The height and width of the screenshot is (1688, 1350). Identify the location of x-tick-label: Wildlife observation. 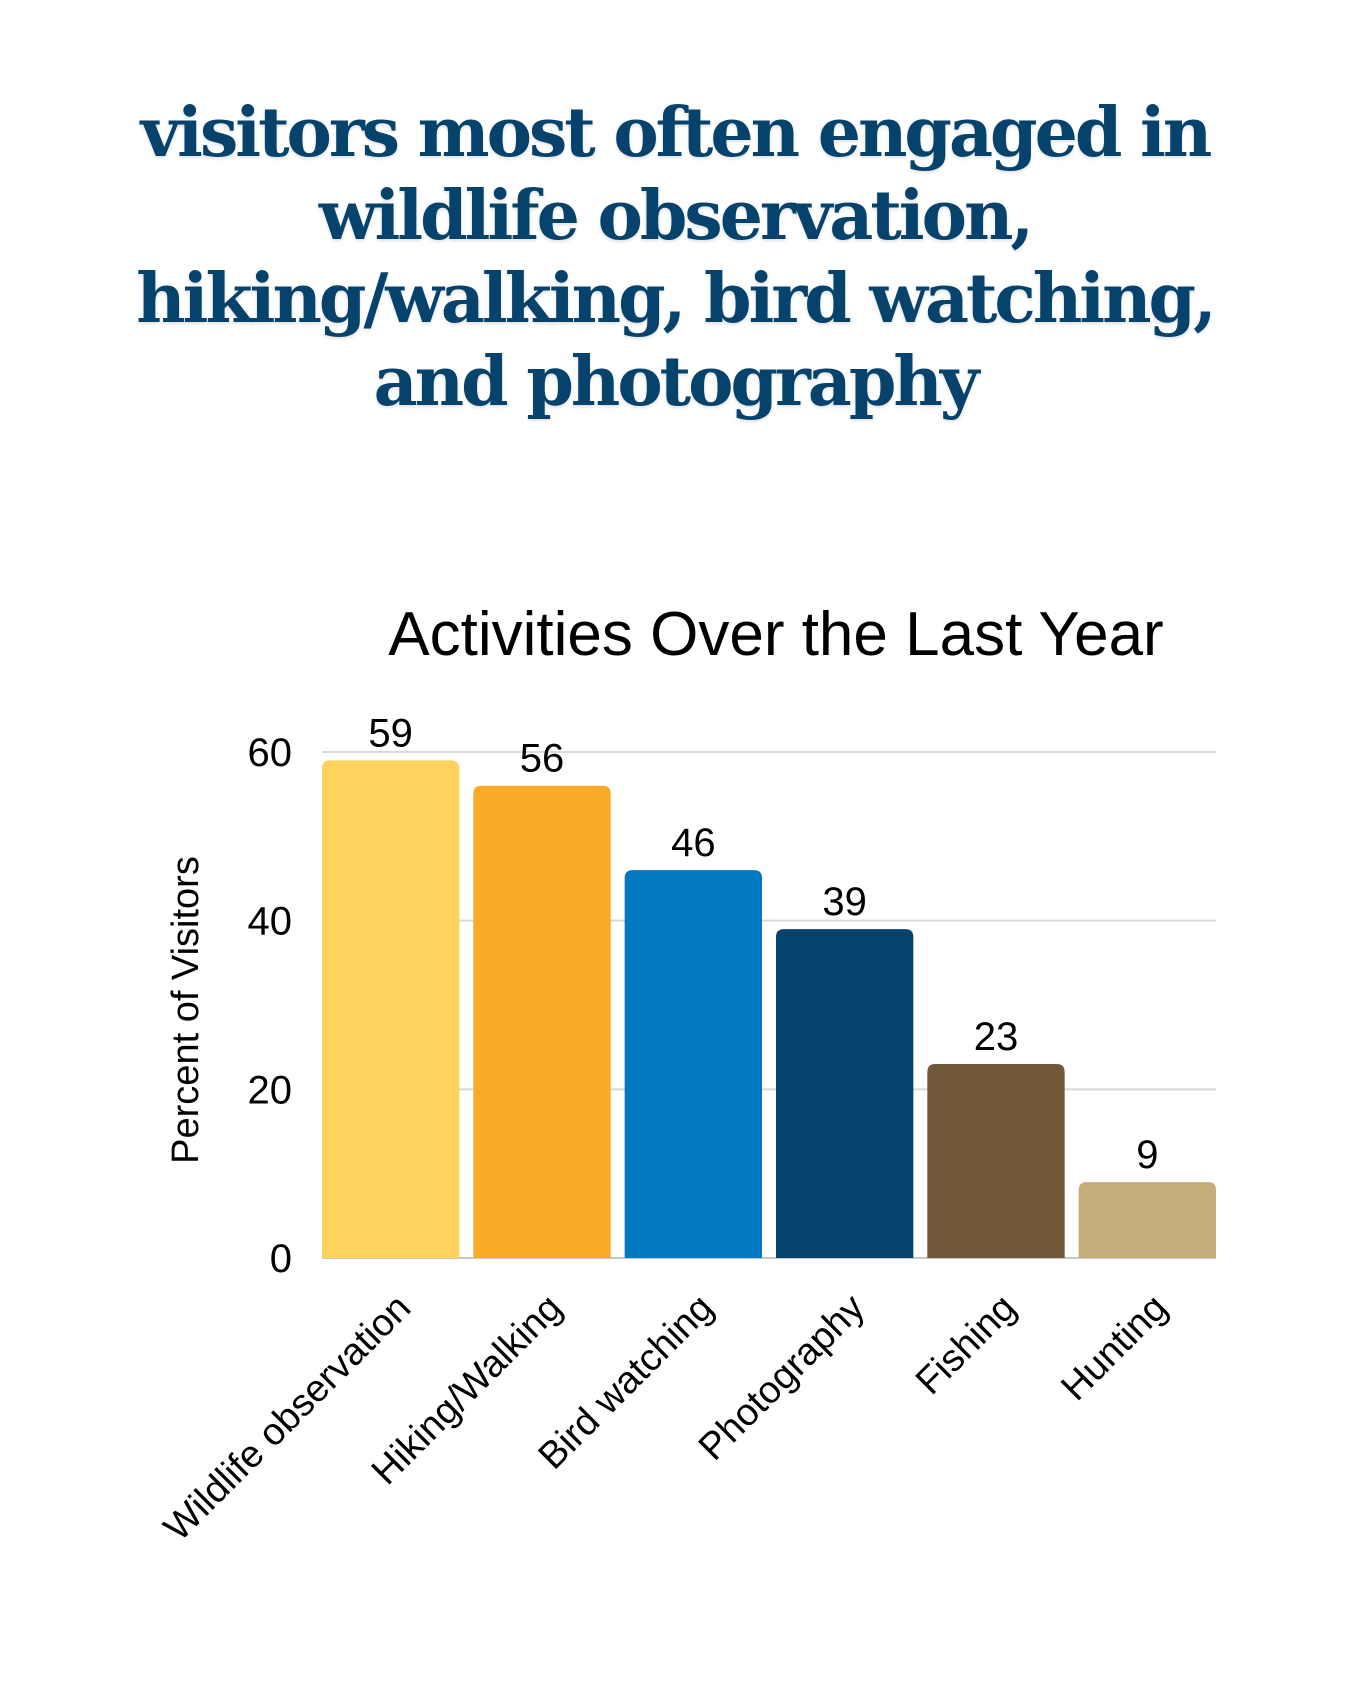
(287, 1418).